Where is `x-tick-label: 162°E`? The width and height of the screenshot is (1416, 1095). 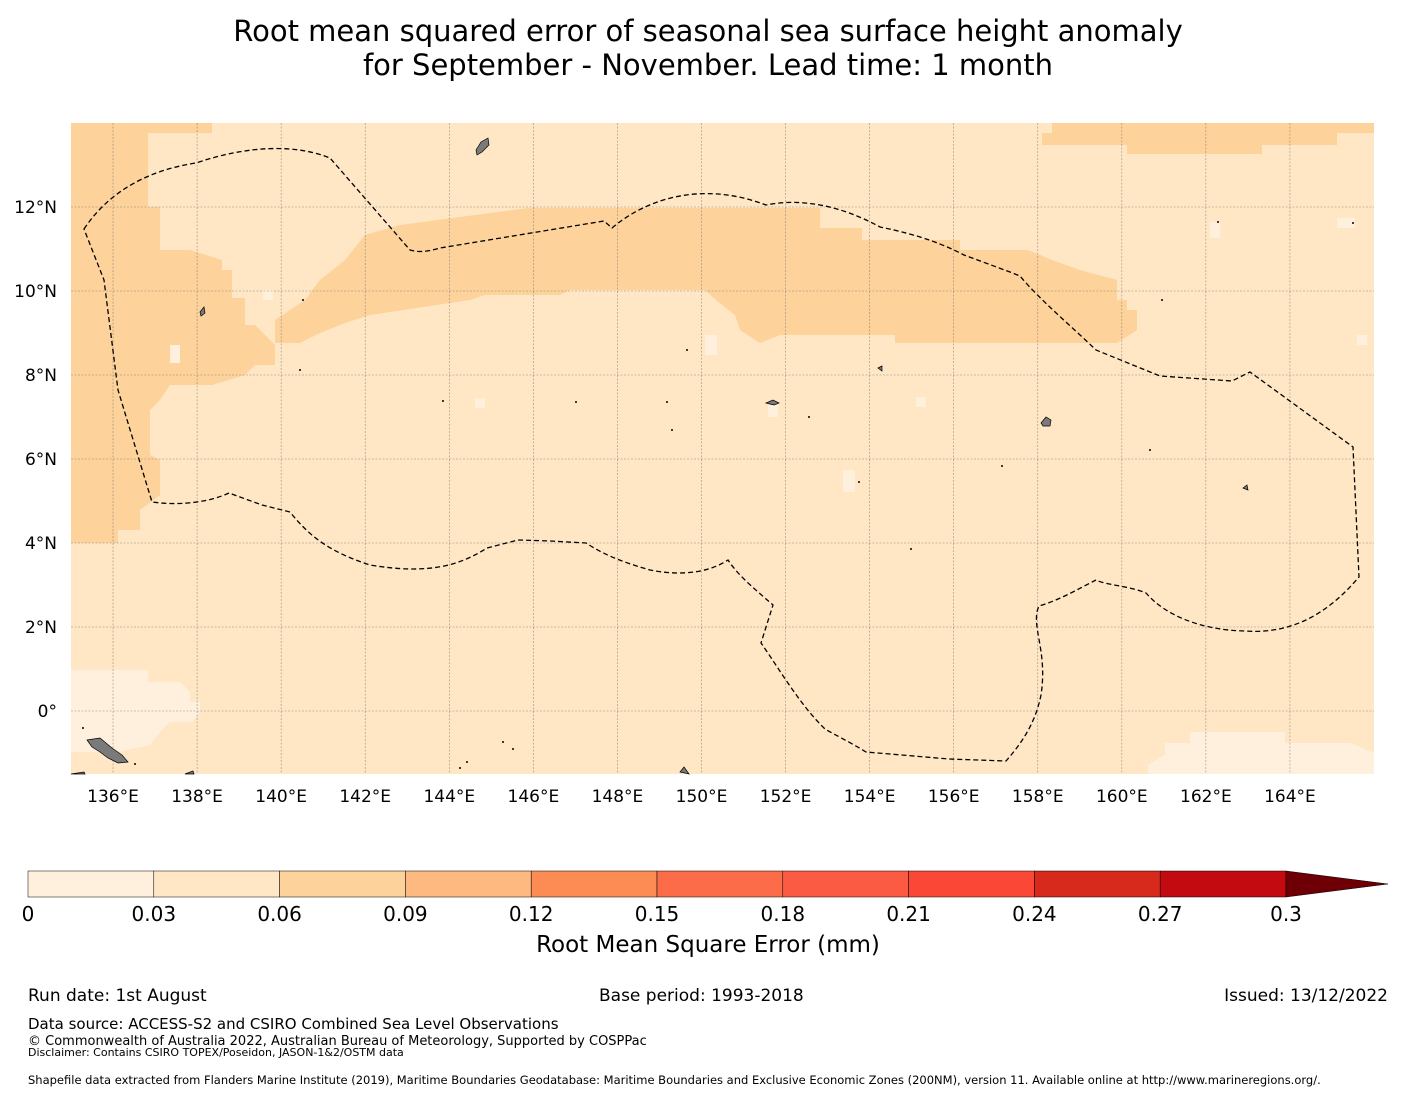
x-tick-label: 162°E is located at coordinates (1206, 797).